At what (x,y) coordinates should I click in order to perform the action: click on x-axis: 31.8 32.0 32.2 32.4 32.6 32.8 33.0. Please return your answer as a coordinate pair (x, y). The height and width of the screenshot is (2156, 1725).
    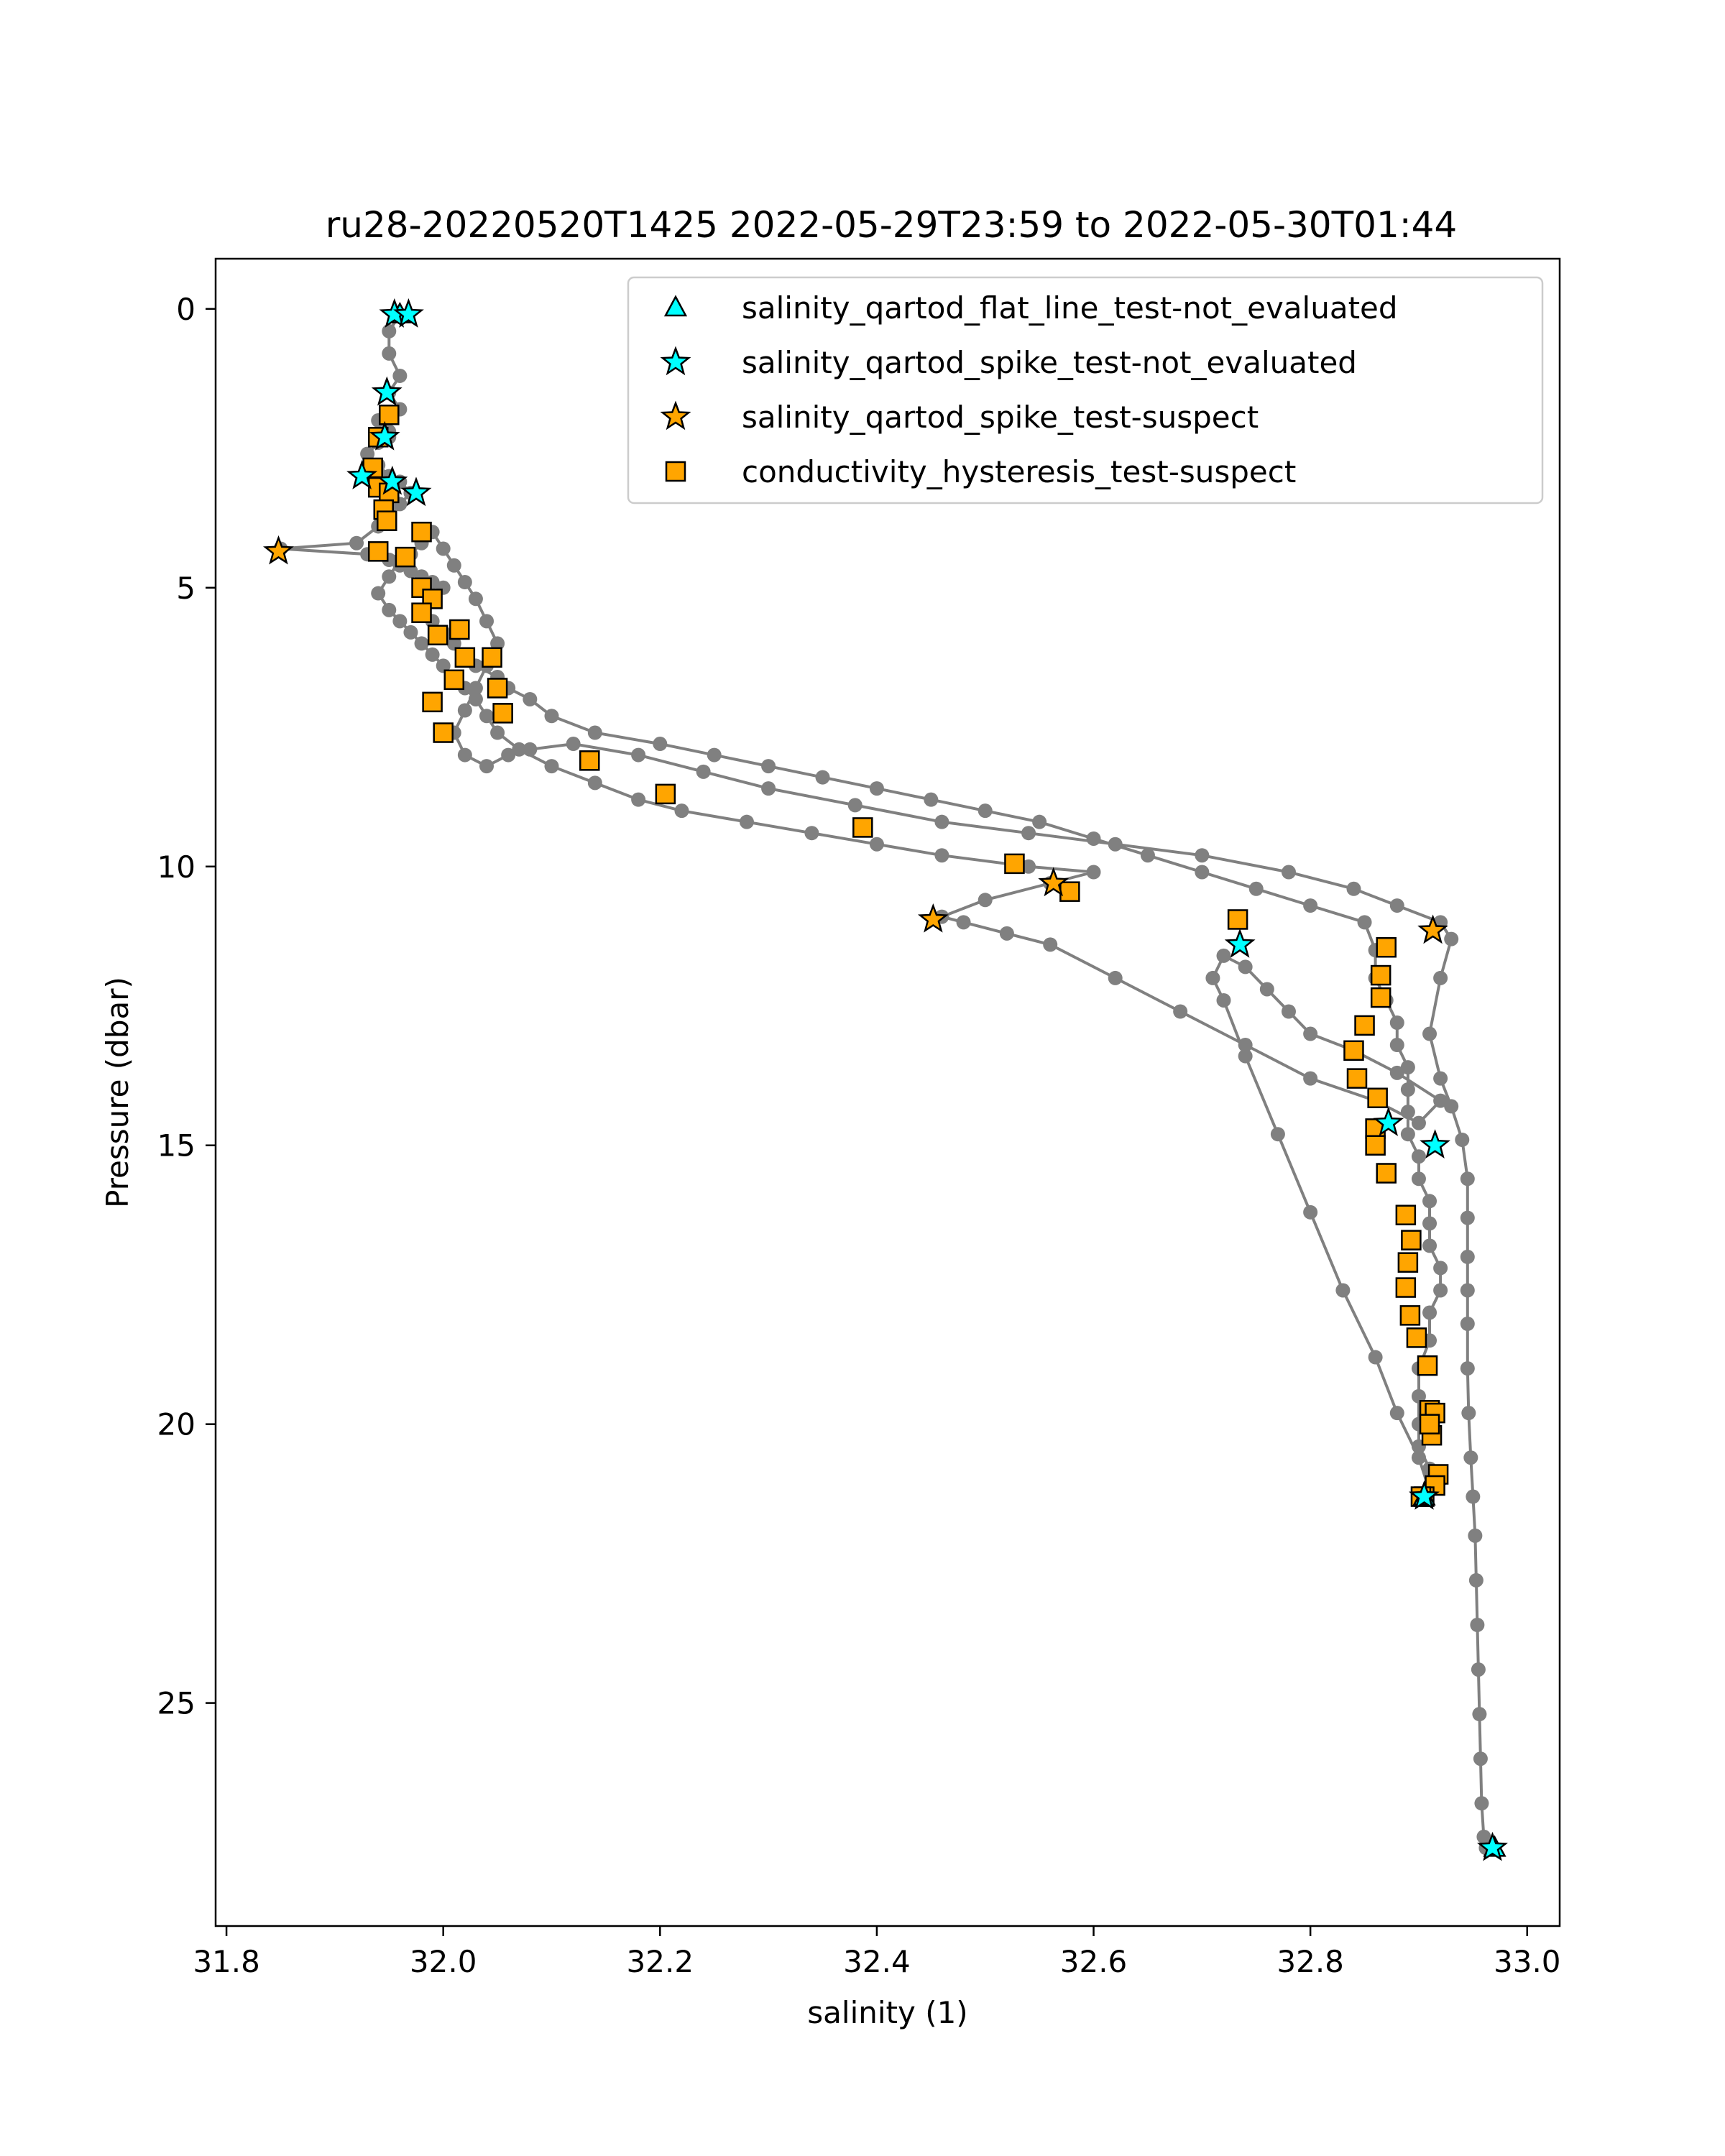
    Looking at the image, I should click on (877, 1952).